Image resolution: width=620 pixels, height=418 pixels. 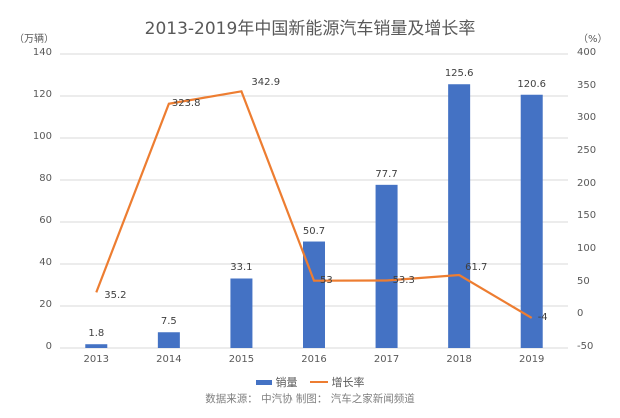 I want to click on x-tick-label: 2015, so click(x=241, y=359).